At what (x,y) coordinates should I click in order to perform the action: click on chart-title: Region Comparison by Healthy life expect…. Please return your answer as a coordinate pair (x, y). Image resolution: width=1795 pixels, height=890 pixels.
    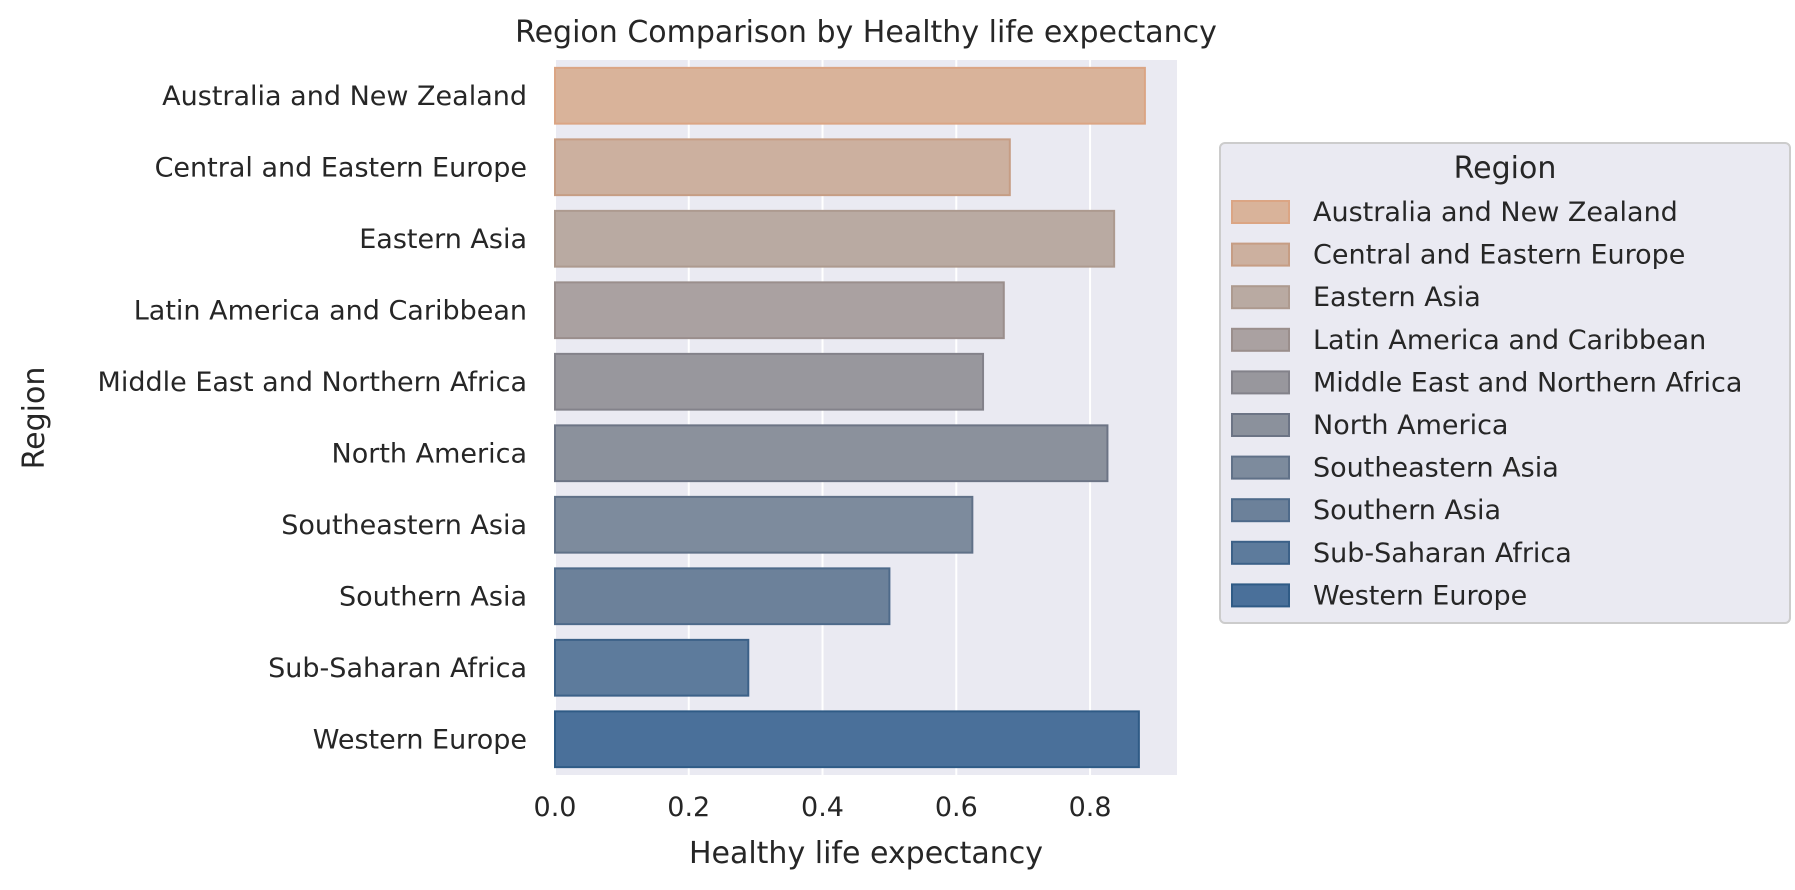
    Looking at the image, I should click on (866, 32).